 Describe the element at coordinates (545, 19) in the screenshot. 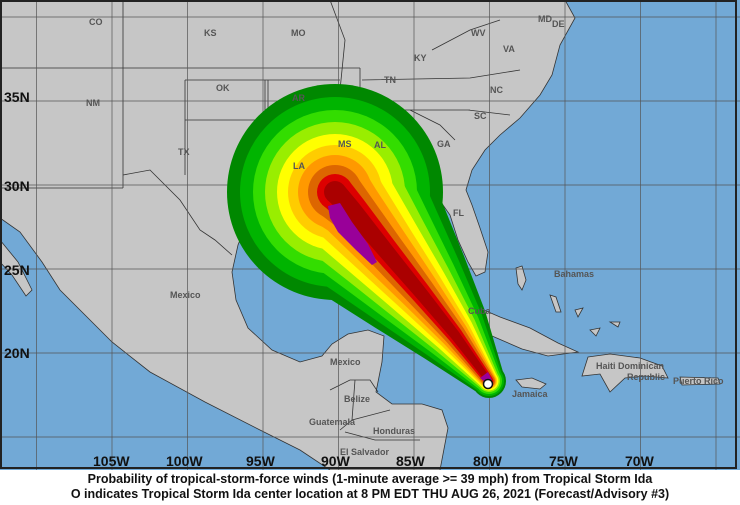

I see `state-label: MD` at that location.